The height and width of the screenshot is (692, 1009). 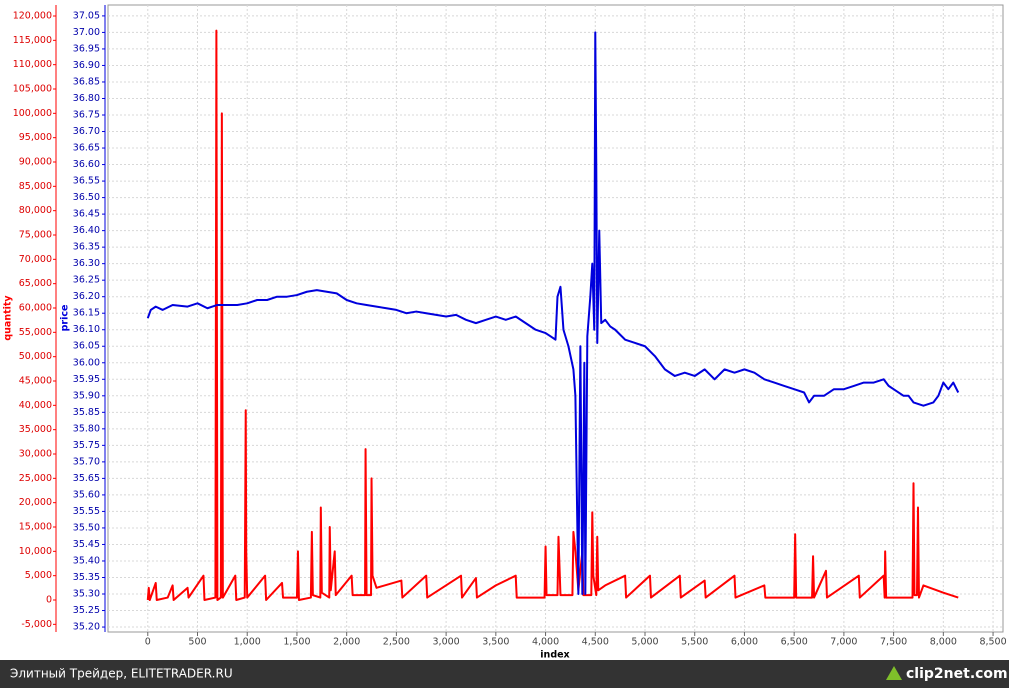 I want to click on y2-tick-label: 36.40, so click(x=86, y=230).